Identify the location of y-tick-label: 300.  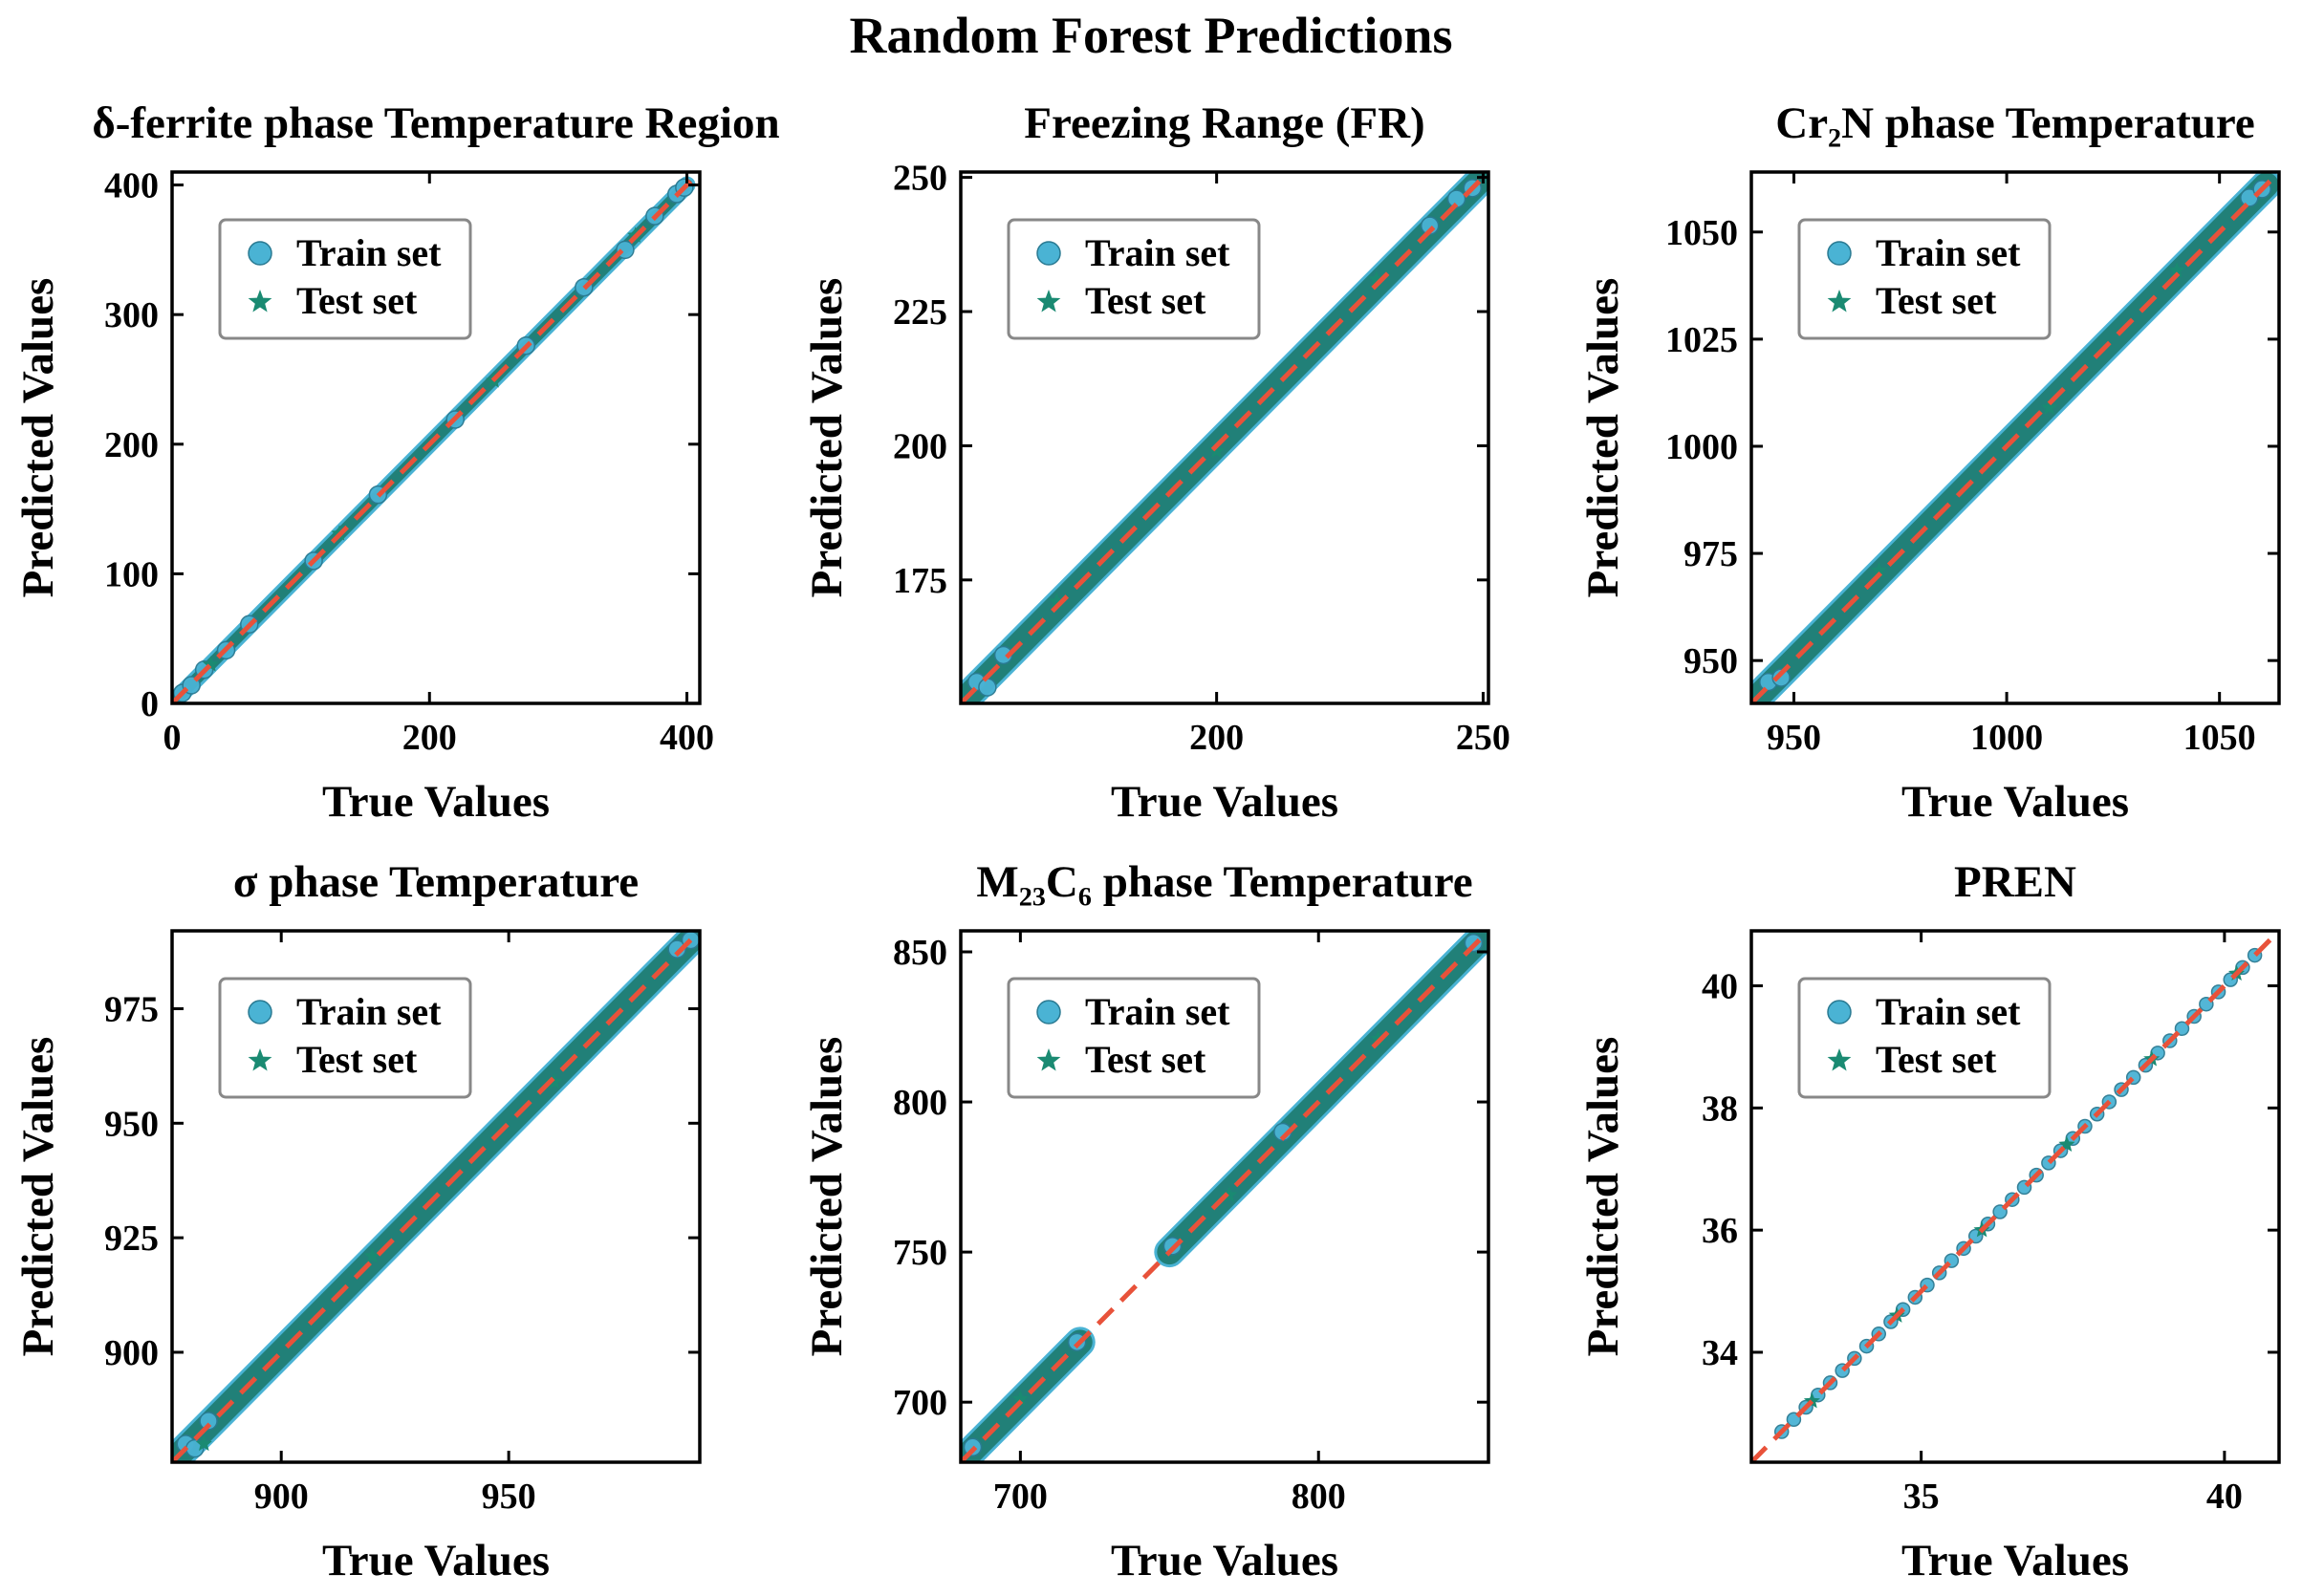
(131, 315).